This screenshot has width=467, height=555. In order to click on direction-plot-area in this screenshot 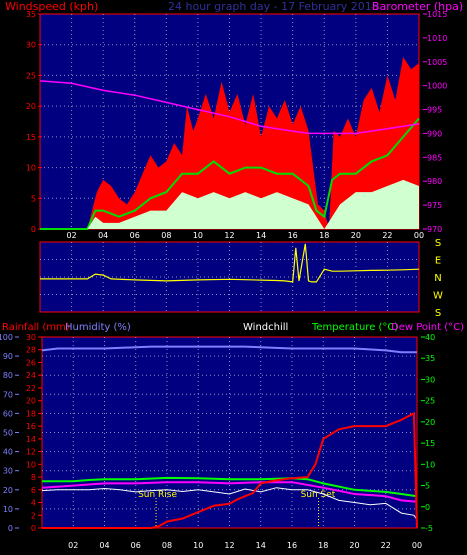, I will do `click(229, 277)`.